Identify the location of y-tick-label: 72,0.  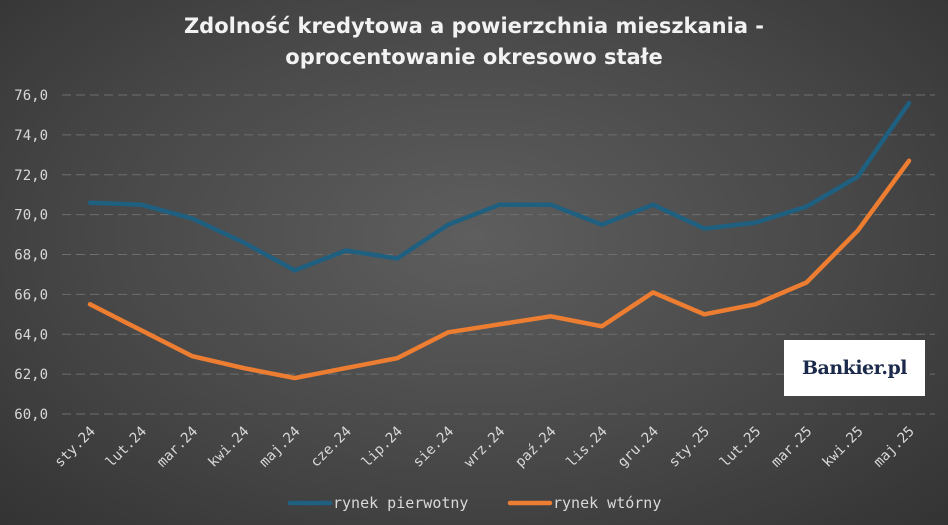
(31, 176).